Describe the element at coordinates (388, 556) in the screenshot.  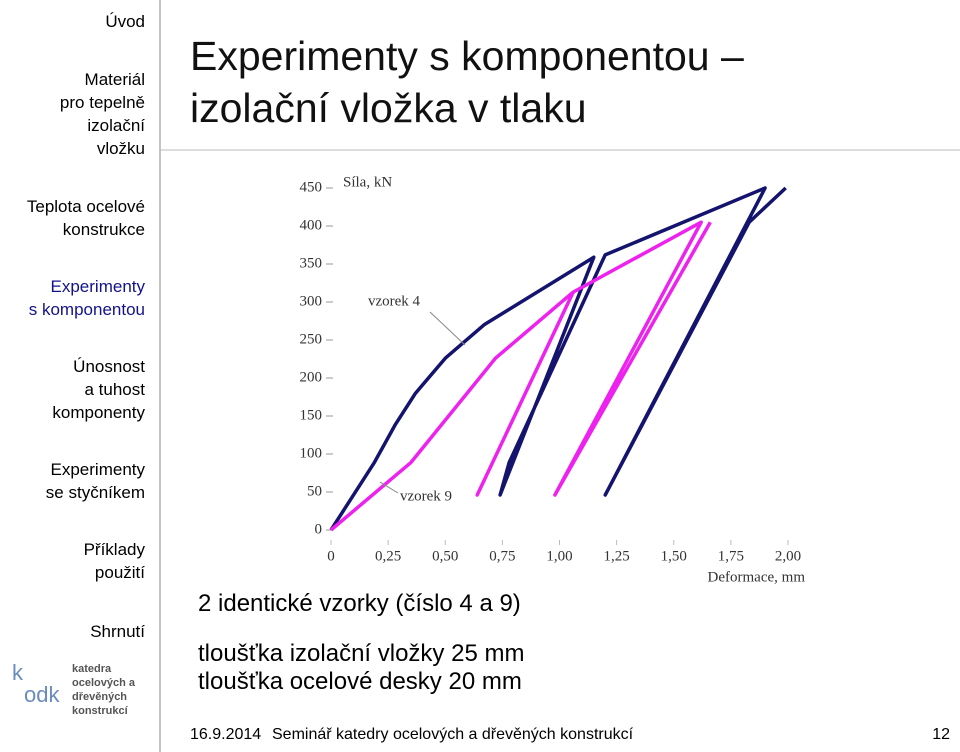
I see `x-tick-label: 0,25` at that location.